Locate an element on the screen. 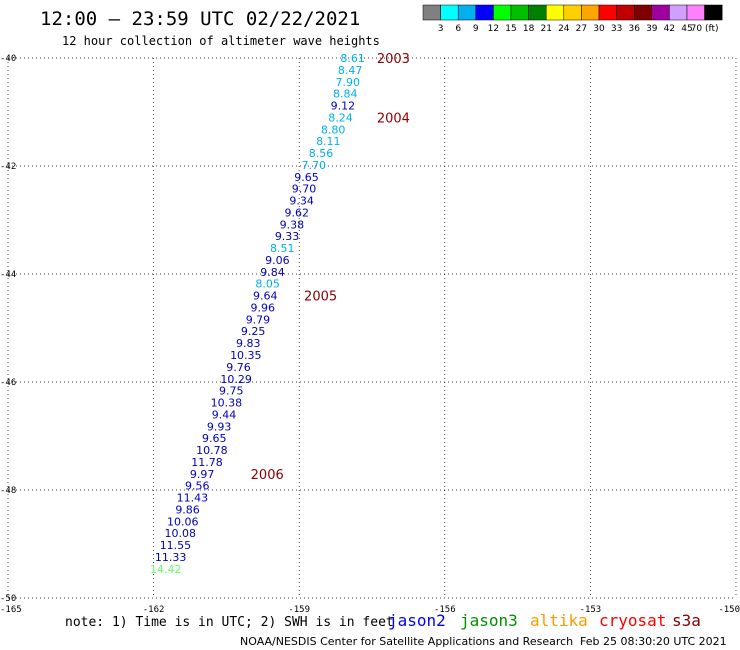 The image size is (740, 650). y-tick-label: -42 is located at coordinates (8, 167).